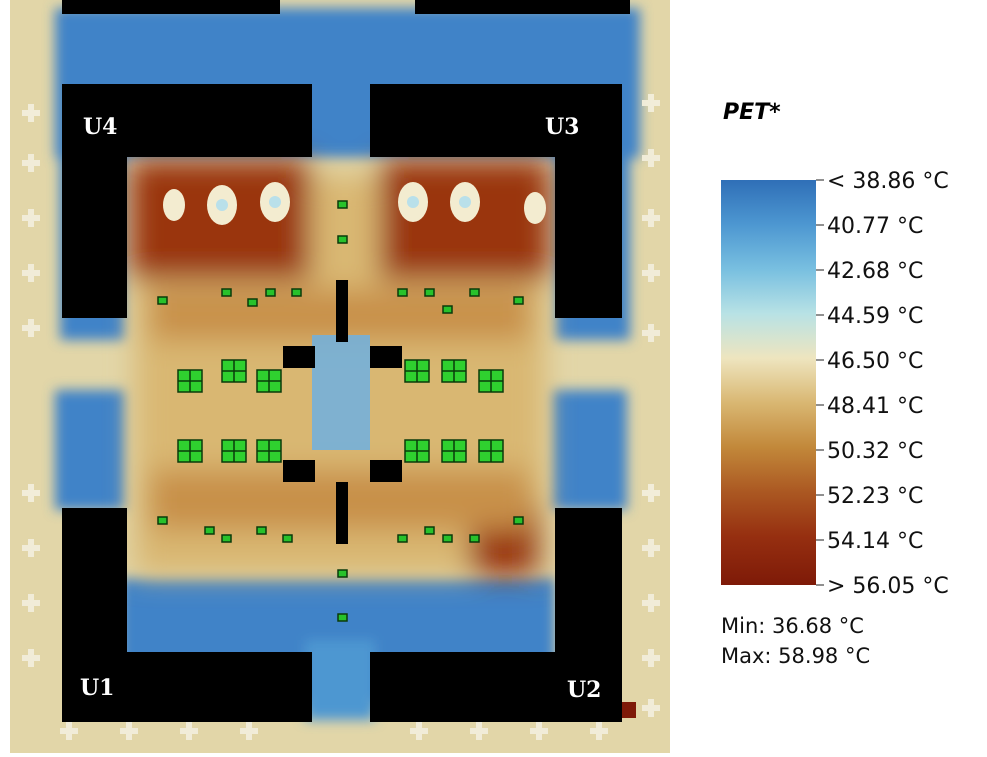 The width and height of the screenshot is (987, 757). Describe the element at coordinates (174, 205) in the screenshot. I see `tree-crown` at that location.